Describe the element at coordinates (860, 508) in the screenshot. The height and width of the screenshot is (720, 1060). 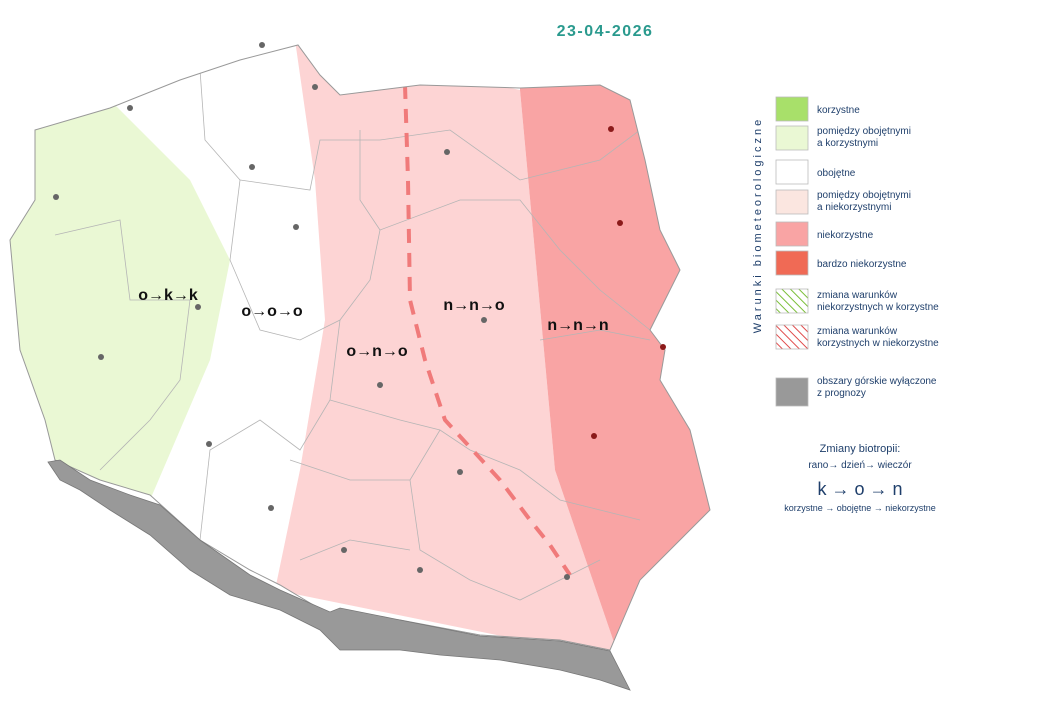
I see `biotropy-example-legend: korzystne → obojętne → niekorzystne` at that location.